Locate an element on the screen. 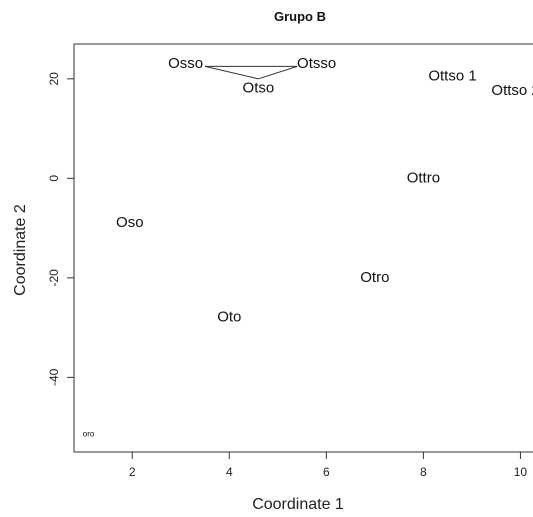 The image size is (533, 517). point-label: oro is located at coordinates (89, 434).